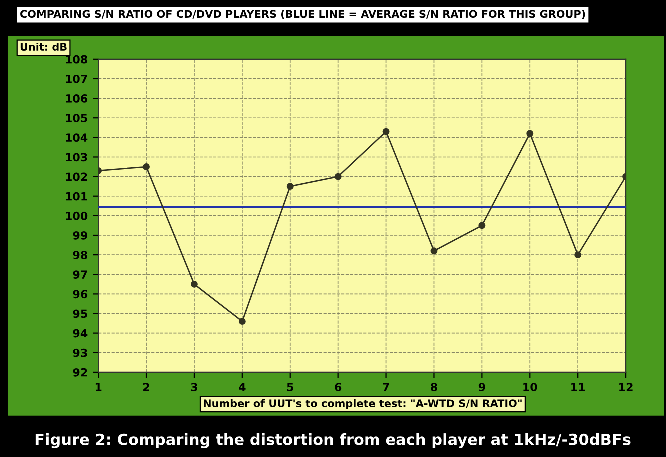 This screenshot has width=666, height=457. I want to click on x-tick-label: 3, so click(194, 387).